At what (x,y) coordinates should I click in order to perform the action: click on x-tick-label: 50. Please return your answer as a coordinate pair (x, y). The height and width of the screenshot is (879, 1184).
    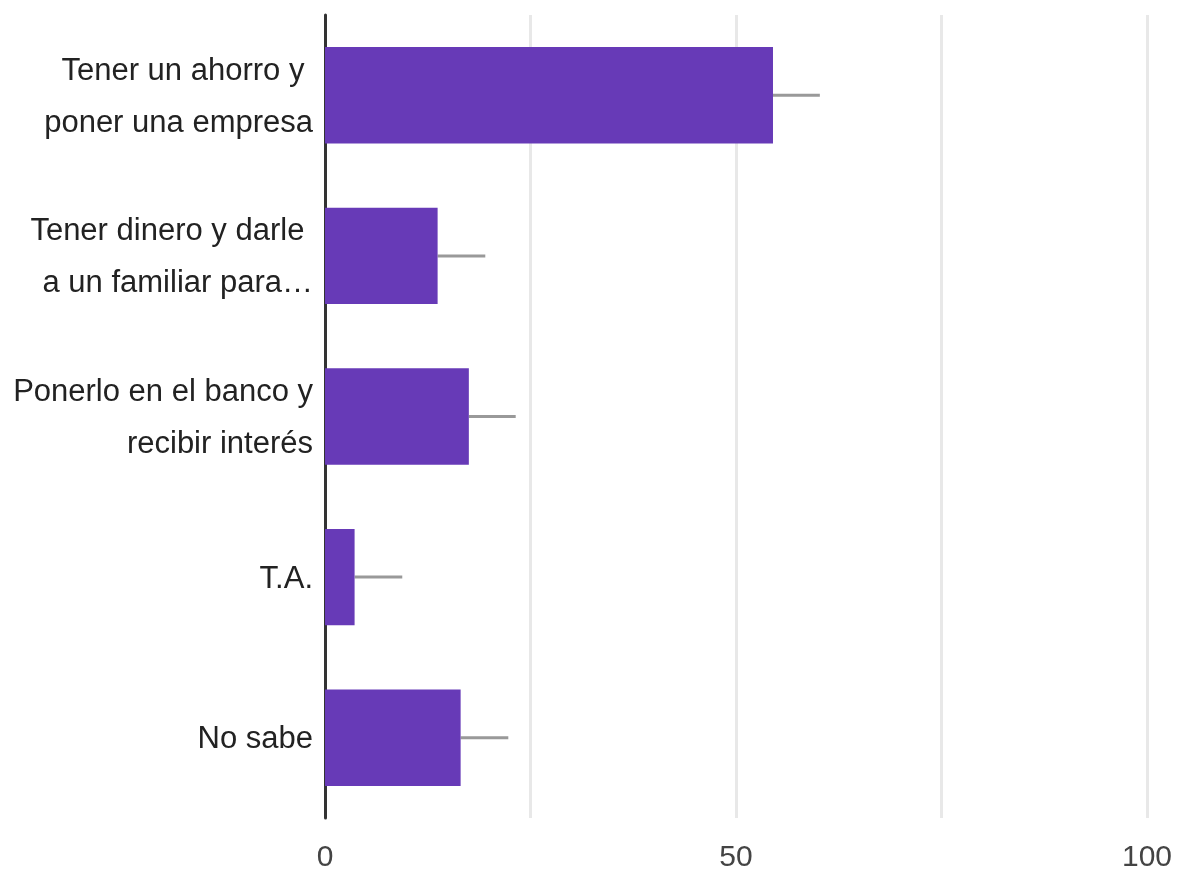
    Looking at the image, I should click on (736, 855).